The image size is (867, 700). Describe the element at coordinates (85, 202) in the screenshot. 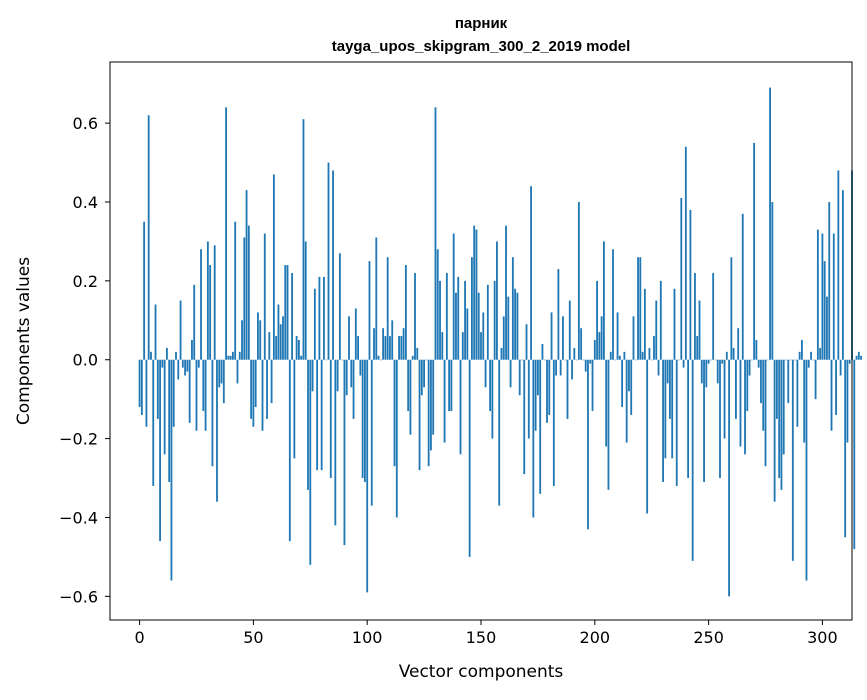

I see `y-tick-label: 0.4` at that location.